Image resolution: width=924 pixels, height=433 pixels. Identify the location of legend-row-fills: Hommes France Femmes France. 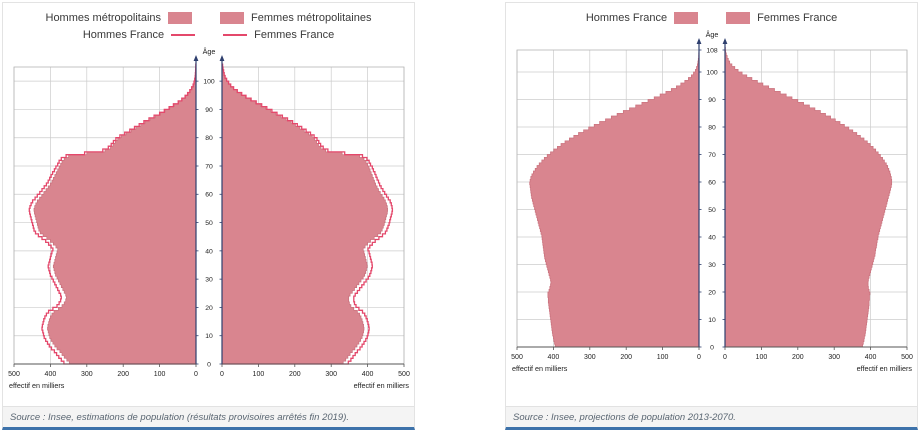
(711, 18).